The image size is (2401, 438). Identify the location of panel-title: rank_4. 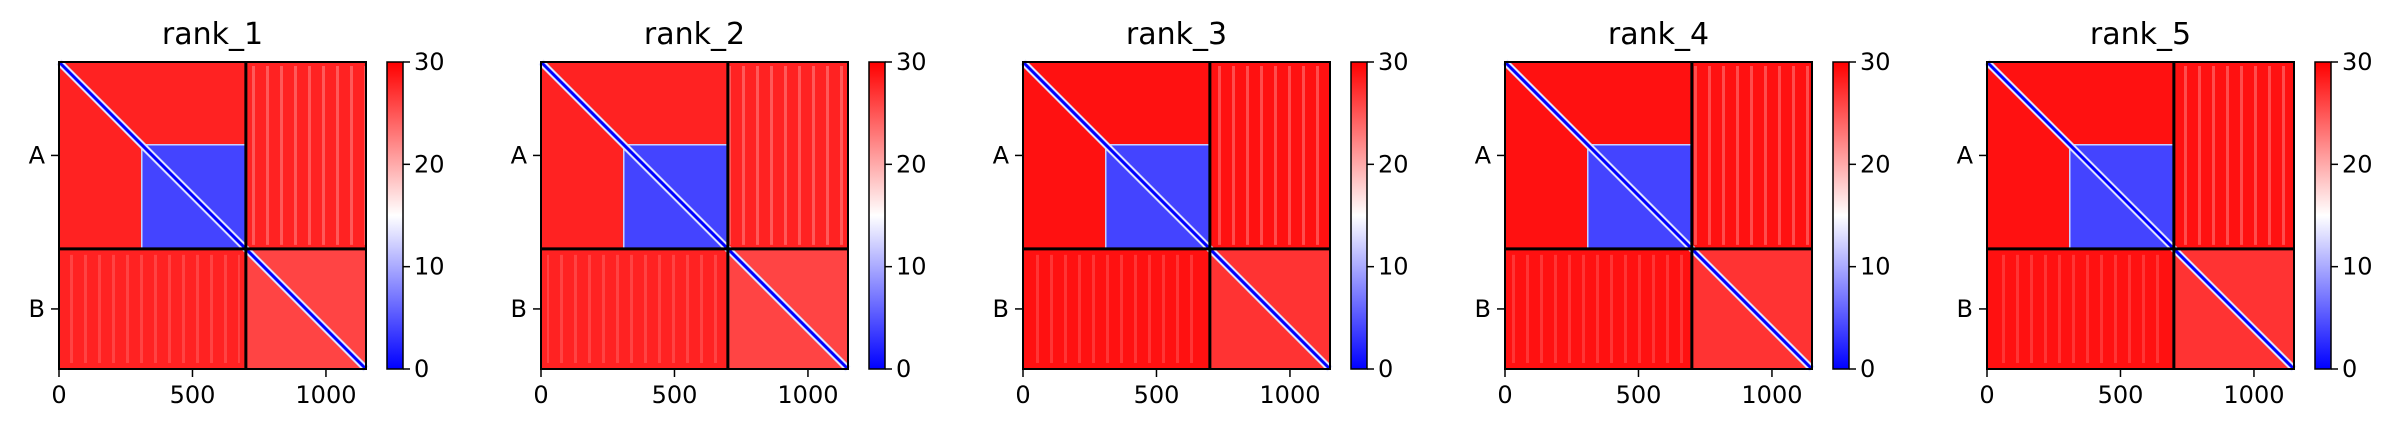
(1658, 34).